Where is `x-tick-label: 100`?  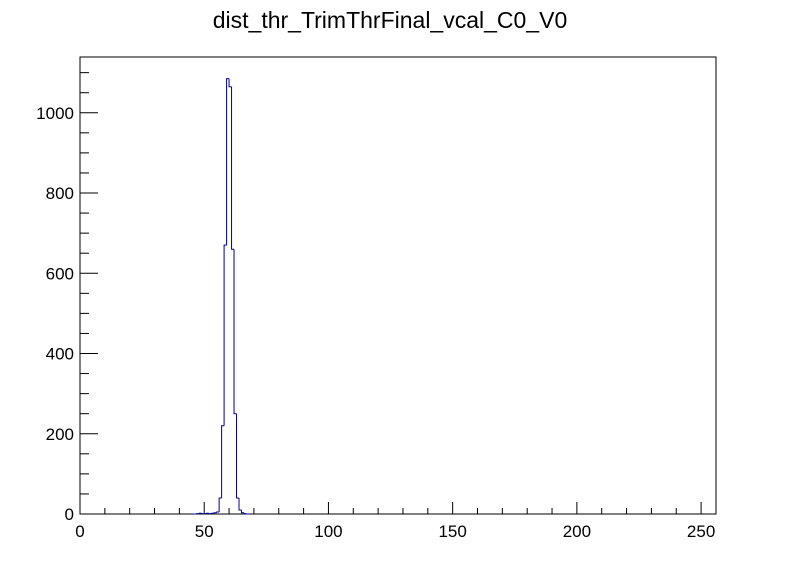
x-tick-label: 100 is located at coordinates (328, 531).